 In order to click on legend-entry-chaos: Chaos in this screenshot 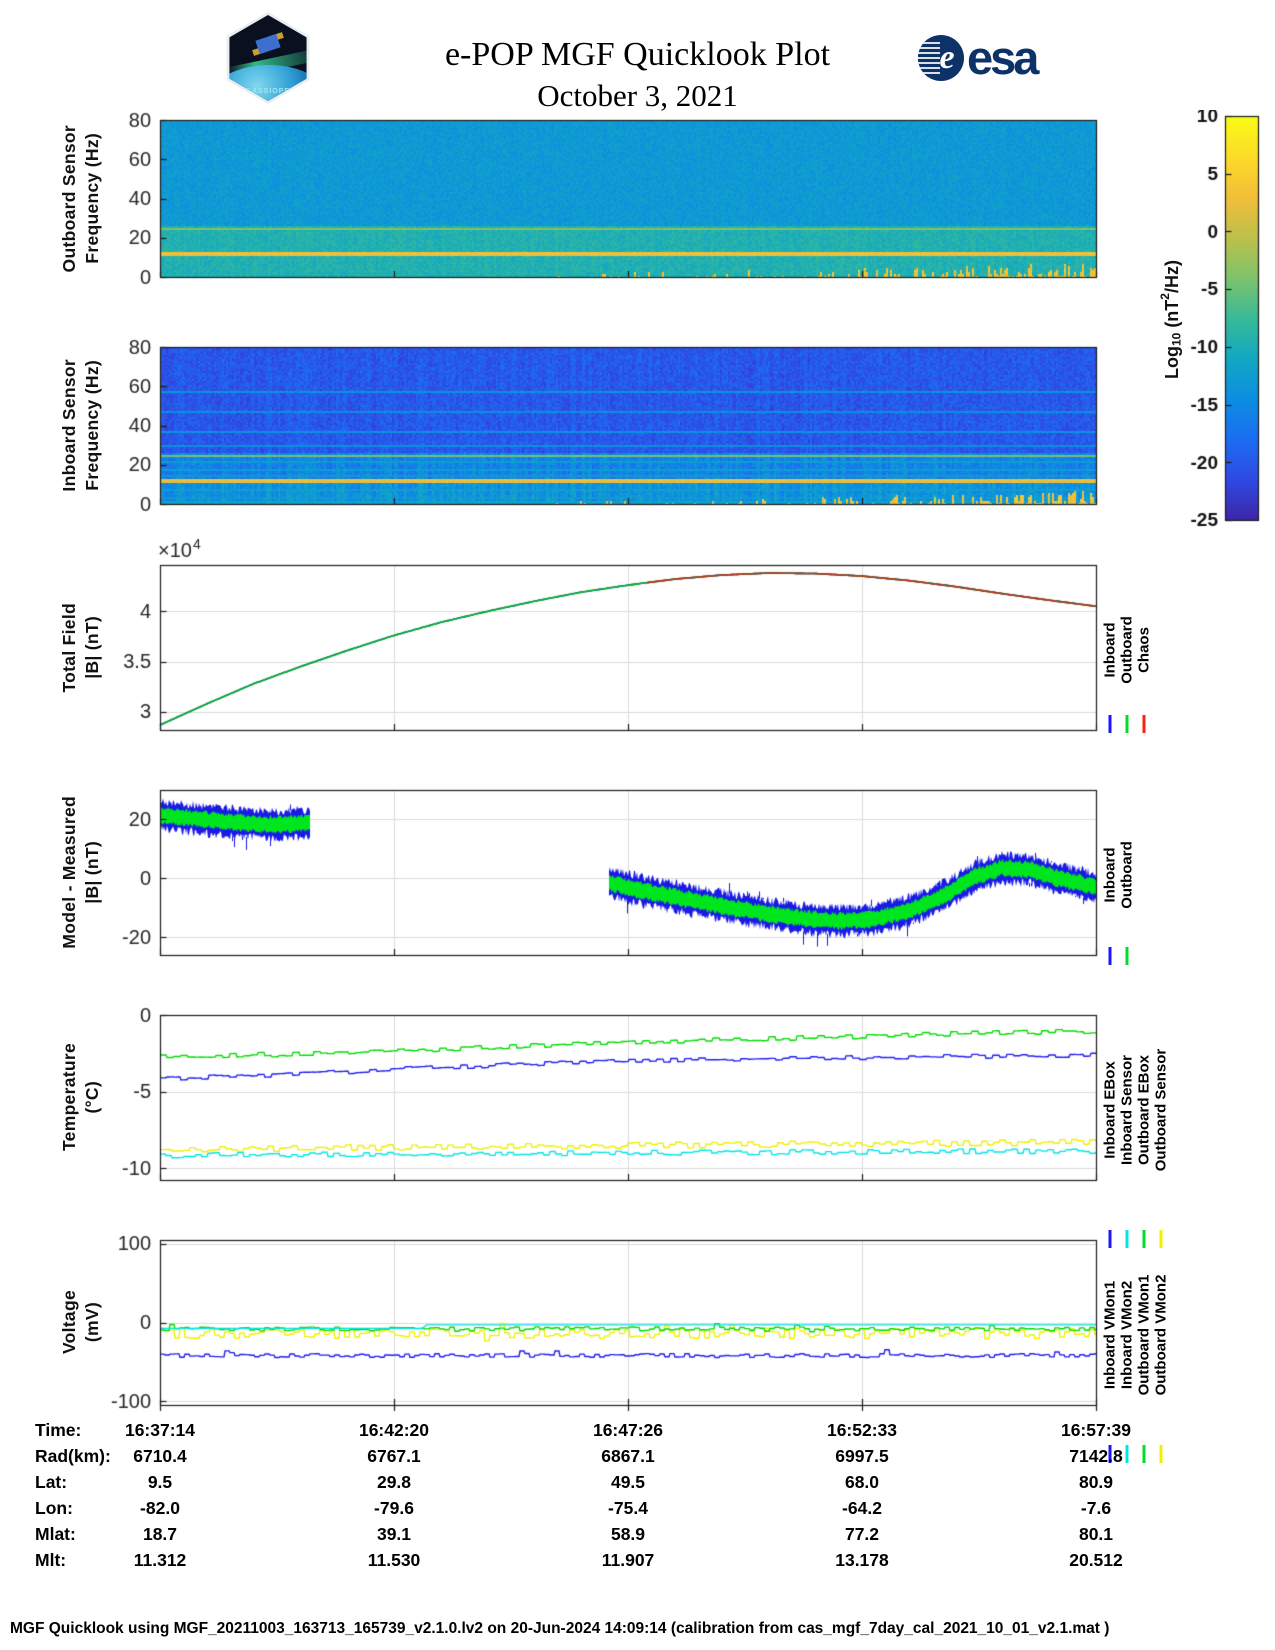, I will do `click(1143, 690)`.